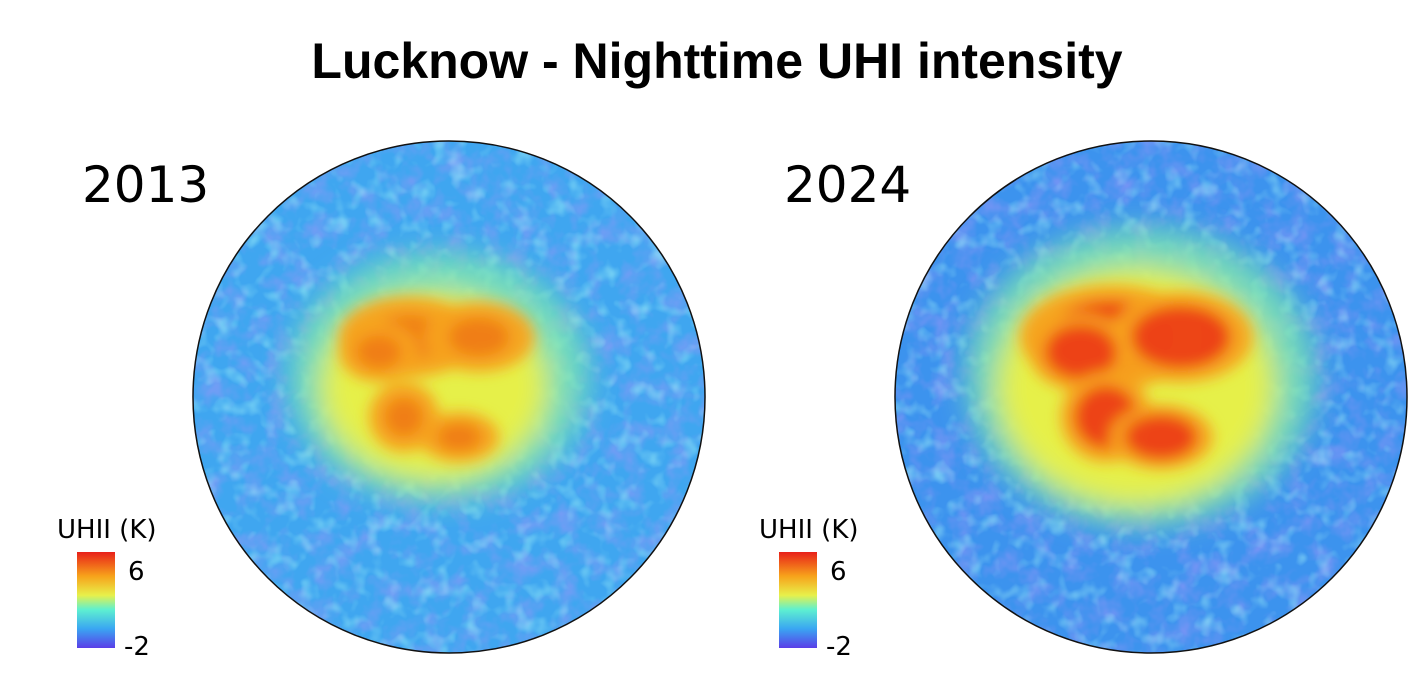  I want to click on warm-area, so click(439, 377).